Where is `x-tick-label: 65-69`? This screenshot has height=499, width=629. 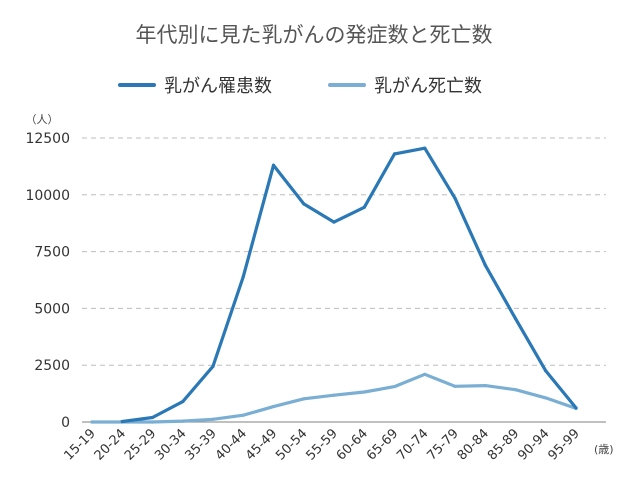
x-tick-label: 65-69 is located at coordinates (382, 444).